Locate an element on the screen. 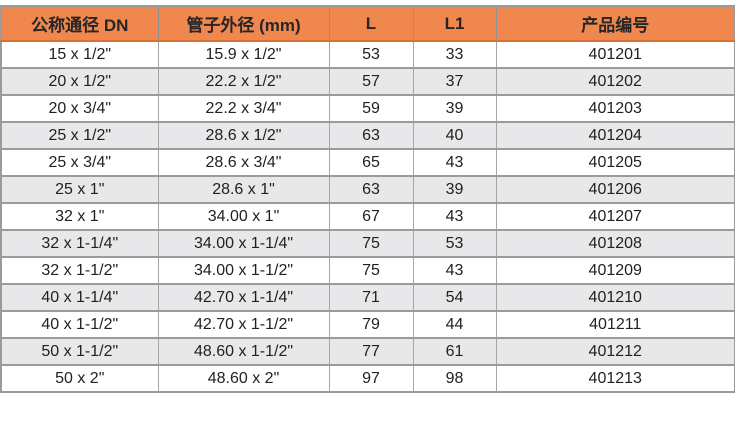 This screenshot has width=735, height=424. table-row: 20 x 1/2" 22.2 x 1/2" 57 37 401202 is located at coordinates (367, 81).